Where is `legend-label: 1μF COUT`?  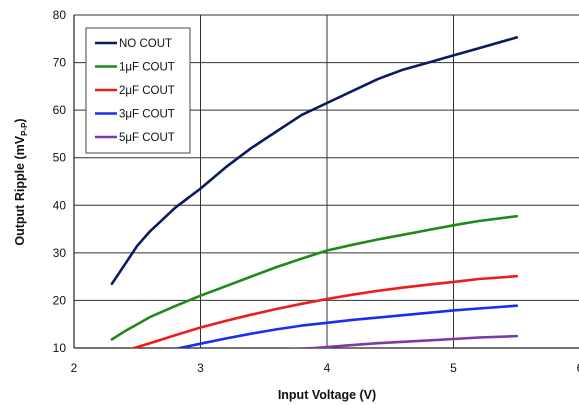 legend-label: 1μF COUT is located at coordinates (147, 68).